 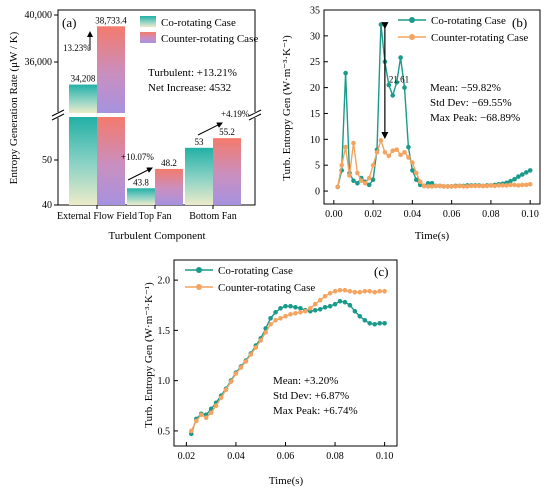 I want to click on a-xtick-1: Top Fan, so click(x=155, y=216).